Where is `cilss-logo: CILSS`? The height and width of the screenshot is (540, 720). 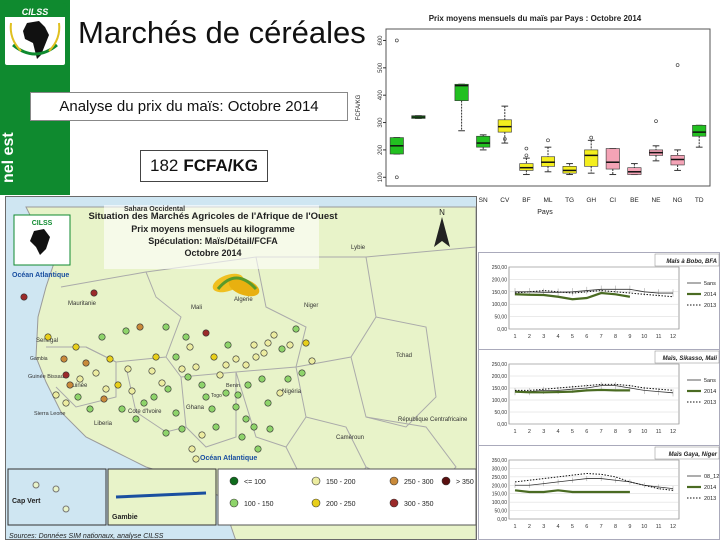 cilss-logo: CILSS is located at coordinates (35, 35).